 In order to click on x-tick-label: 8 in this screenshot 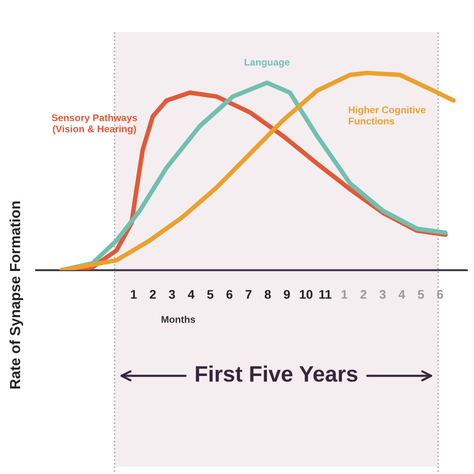, I will do `click(267, 294)`.